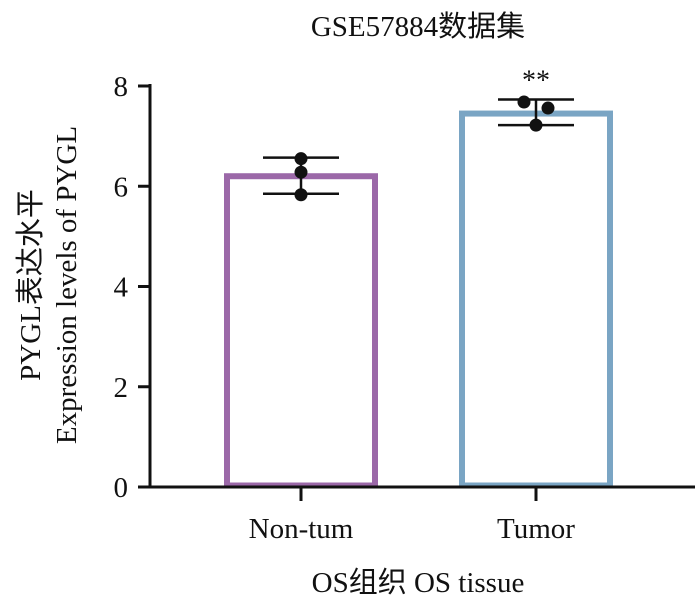 Image resolution: width=700 pixels, height=607 pixels. I want to click on x-tick-label: Non-tum, so click(301, 529).